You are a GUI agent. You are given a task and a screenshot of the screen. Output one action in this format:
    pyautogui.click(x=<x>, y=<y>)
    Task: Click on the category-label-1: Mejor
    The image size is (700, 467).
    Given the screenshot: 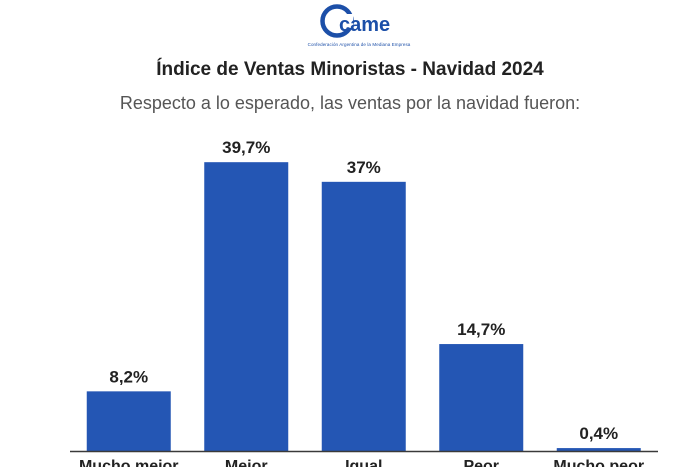 What is the action you would take?
    pyautogui.click(x=246, y=462)
    